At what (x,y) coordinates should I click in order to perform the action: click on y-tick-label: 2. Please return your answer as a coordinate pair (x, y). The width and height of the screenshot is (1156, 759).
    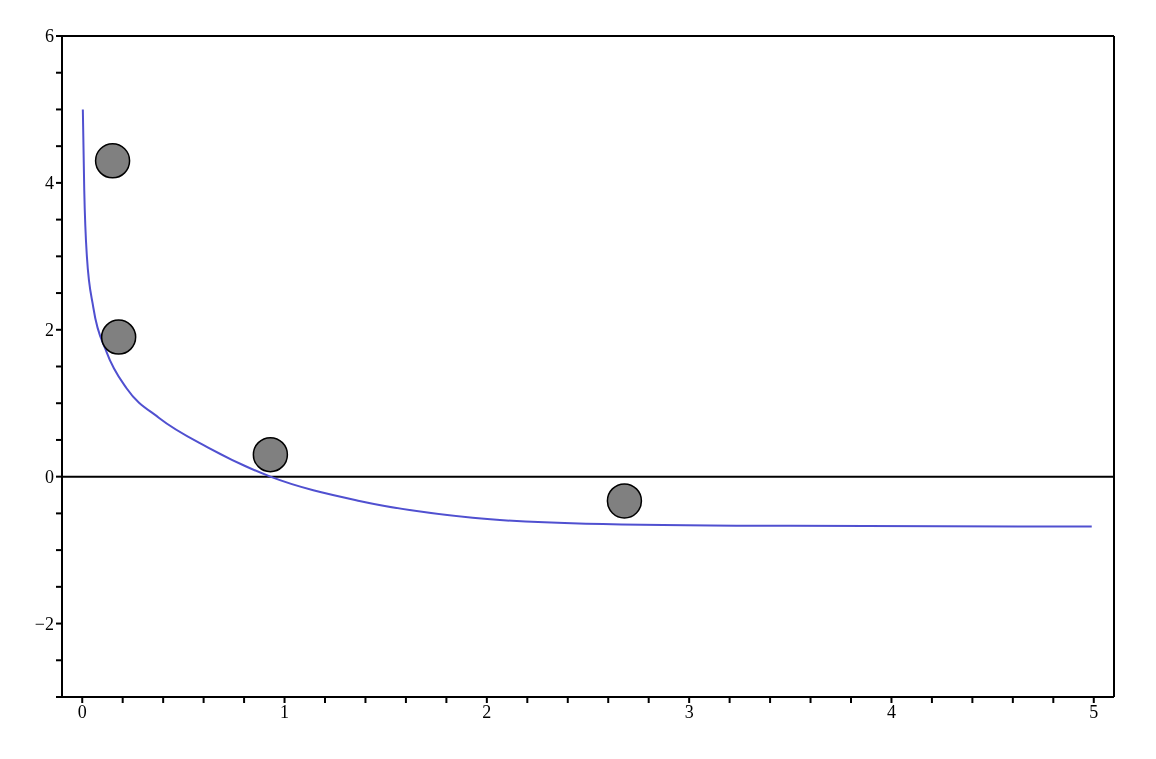
    Looking at the image, I should click on (49, 330).